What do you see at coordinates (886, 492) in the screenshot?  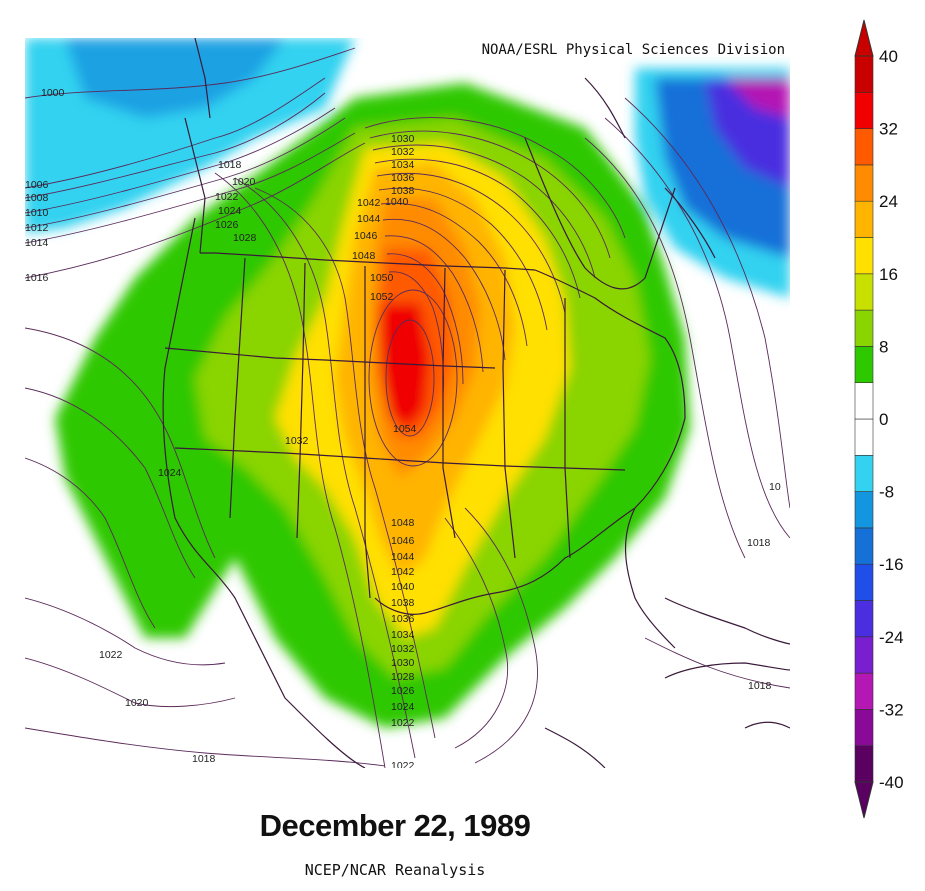 I see `colorbar-tick-label: -8` at bounding box center [886, 492].